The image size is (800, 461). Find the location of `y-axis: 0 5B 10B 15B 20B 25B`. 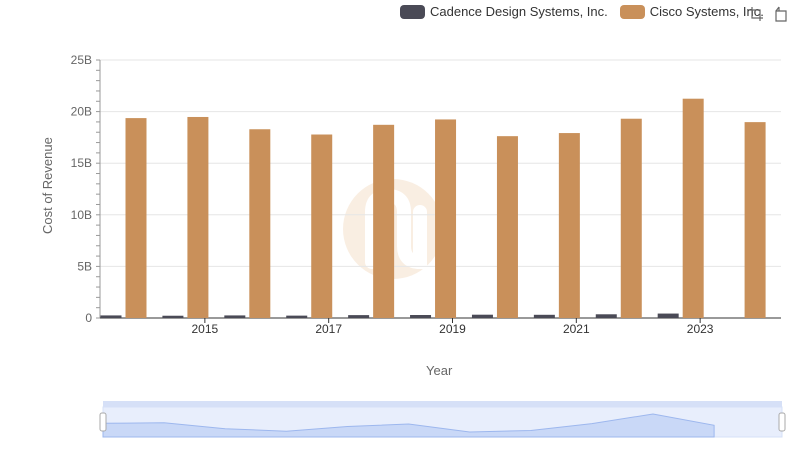

y-axis: 0 5B 10B 15B 20B 25B is located at coordinates (85, 189).